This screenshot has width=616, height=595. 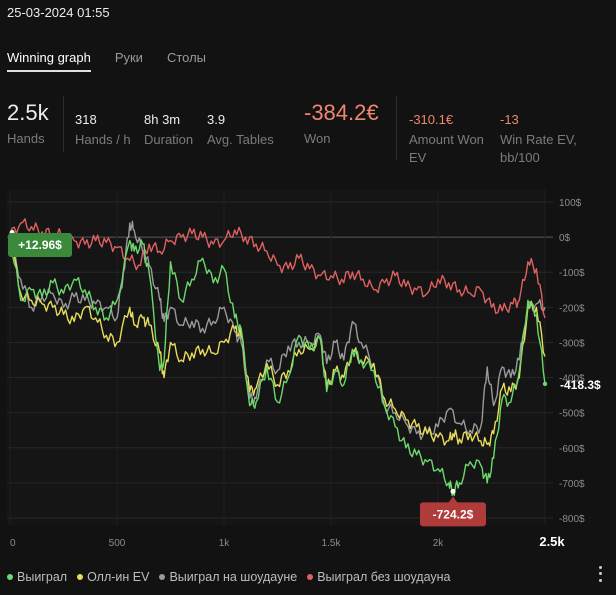 What do you see at coordinates (13, 543) in the screenshot?
I see `x-tick-label: 0` at bounding box center [13, 543].